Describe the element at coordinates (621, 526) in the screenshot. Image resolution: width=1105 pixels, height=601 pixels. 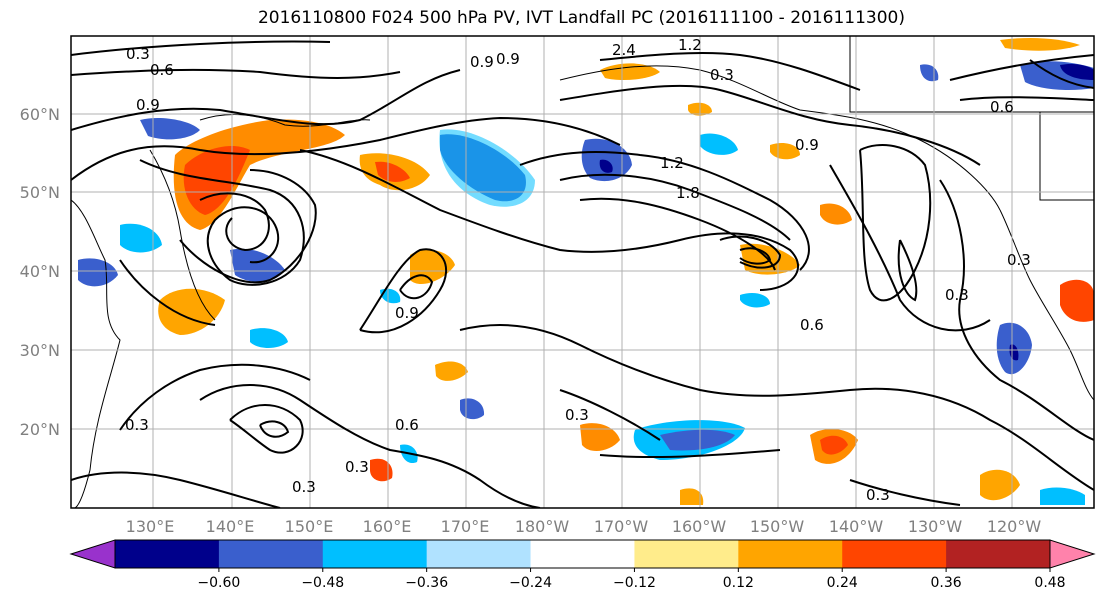
I see `lon-label: 170°W` at that location.